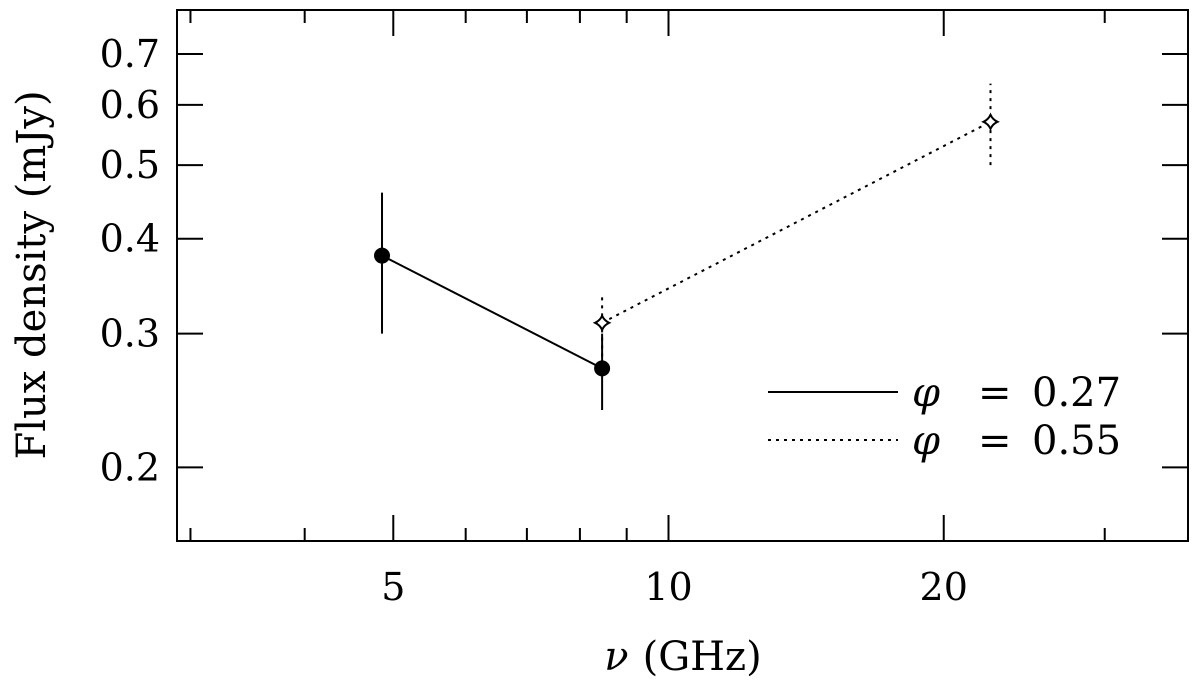 Image resolution: width=1200 pixels, height=689 pixels. What do you see at coordinates (130, 239) in the screenshot?
I see `y-tick-label: 0.4` at bounding box center [130, 239].